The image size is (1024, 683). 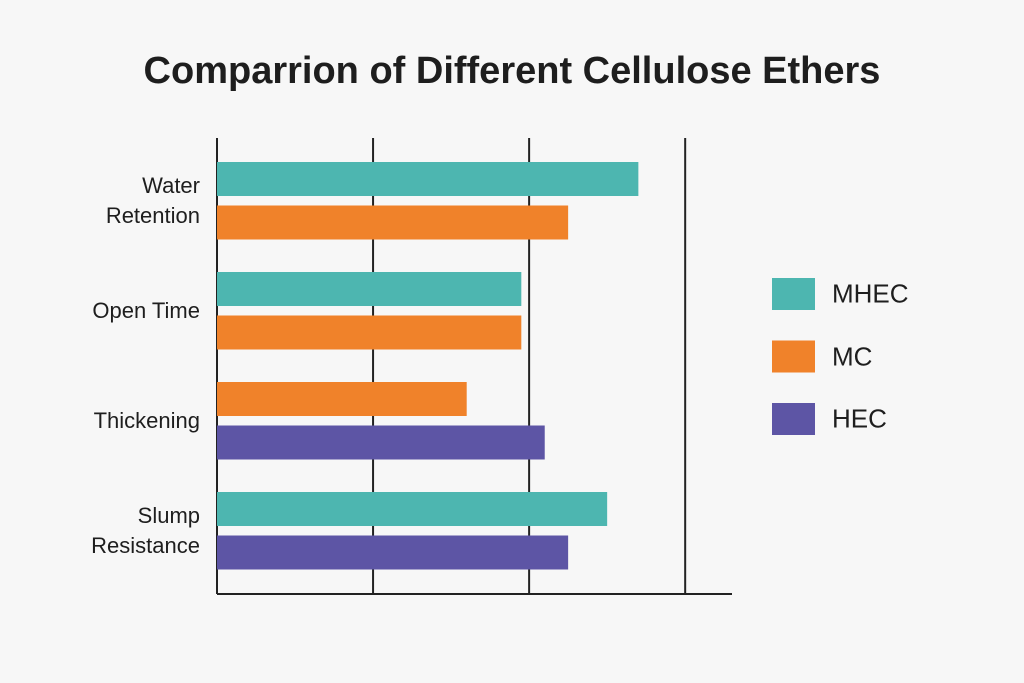 What do you see at coordinates (146, 310) in the screenshot?
I see `y-tick-label: Open Time` at bounding box center [146, 310].